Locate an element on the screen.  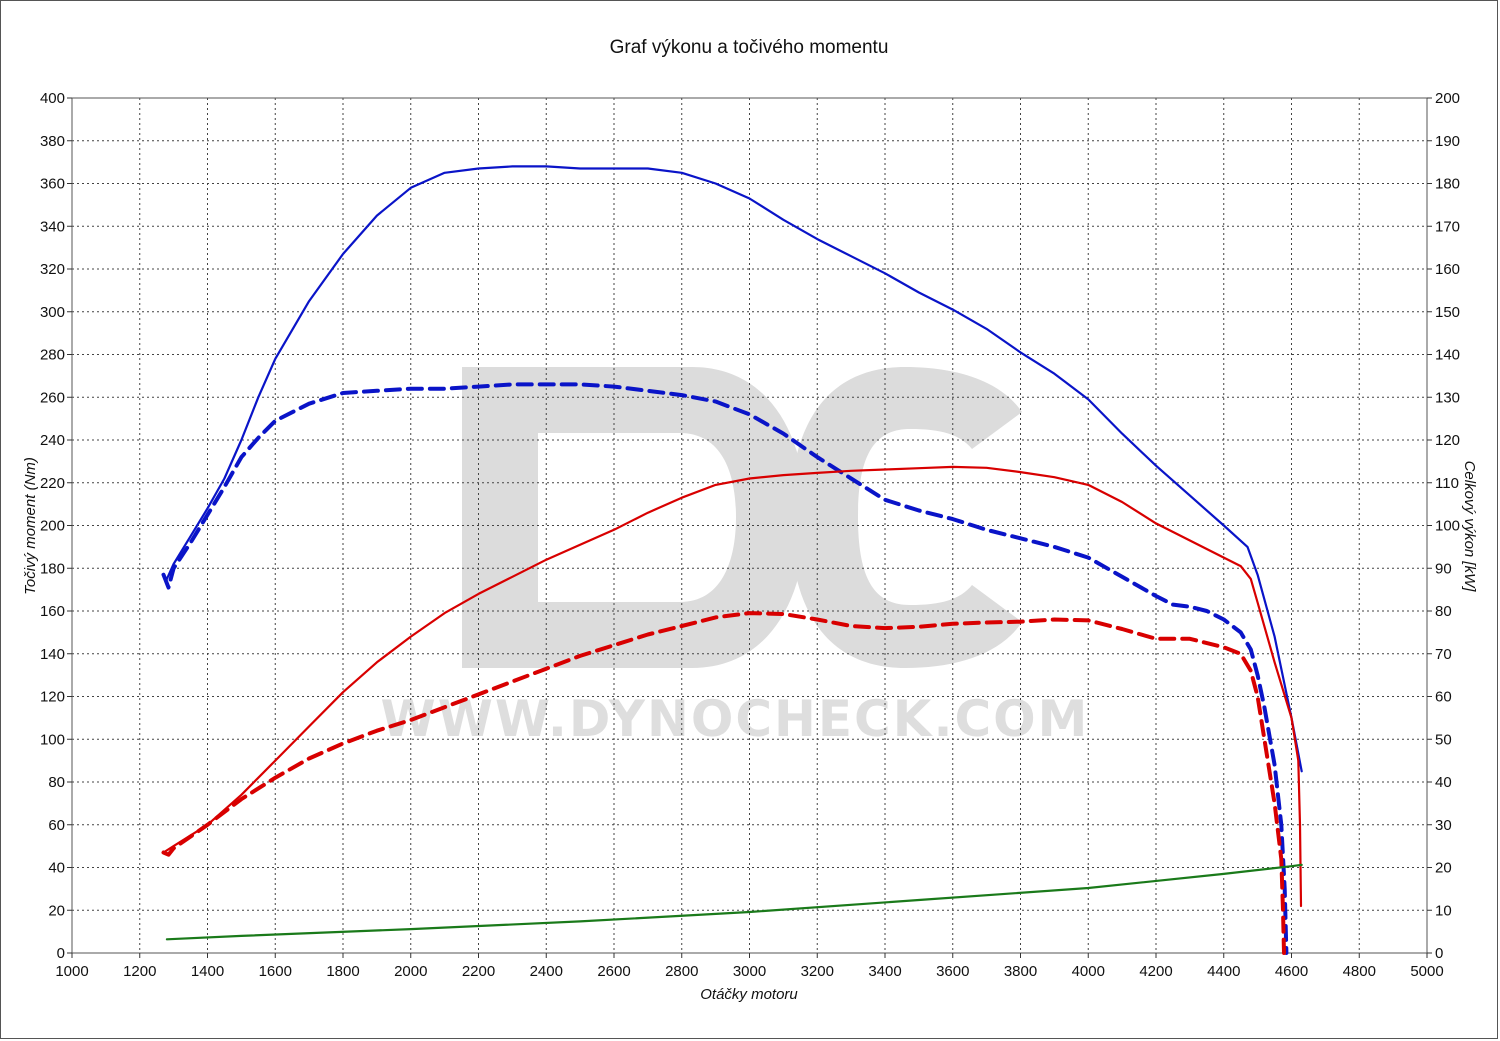
watermark-text: WWW.DYNOCHECK.COM is located at coordinates (735, 719).